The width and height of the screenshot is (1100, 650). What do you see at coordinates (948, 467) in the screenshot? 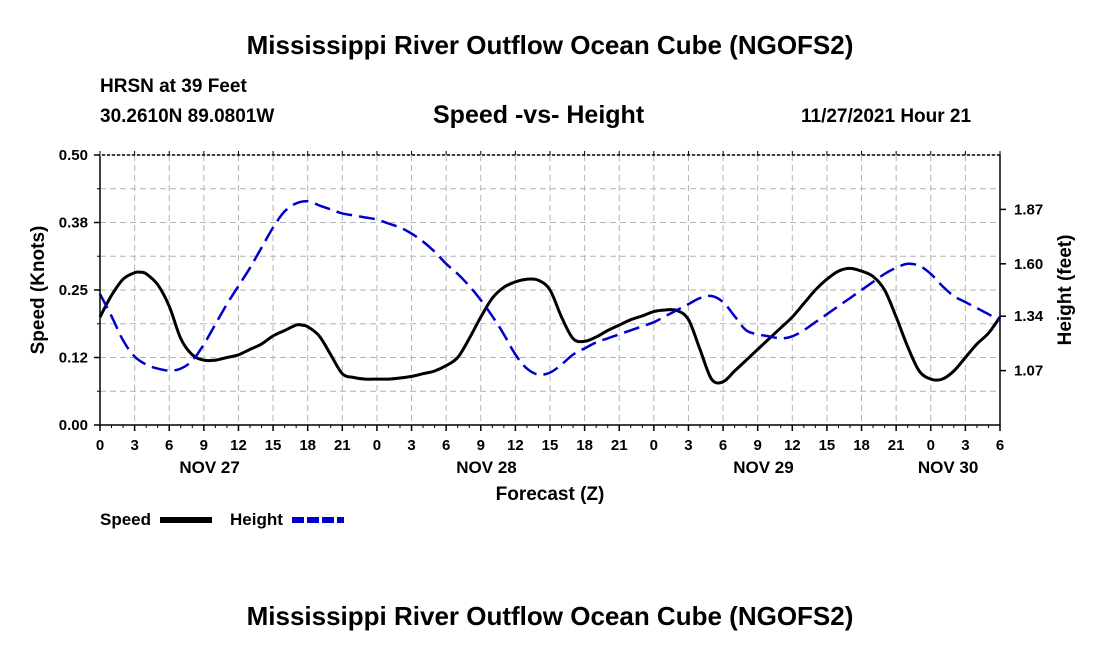
I see `x-day-label: NOV 30` at bounding box center [948, 467].